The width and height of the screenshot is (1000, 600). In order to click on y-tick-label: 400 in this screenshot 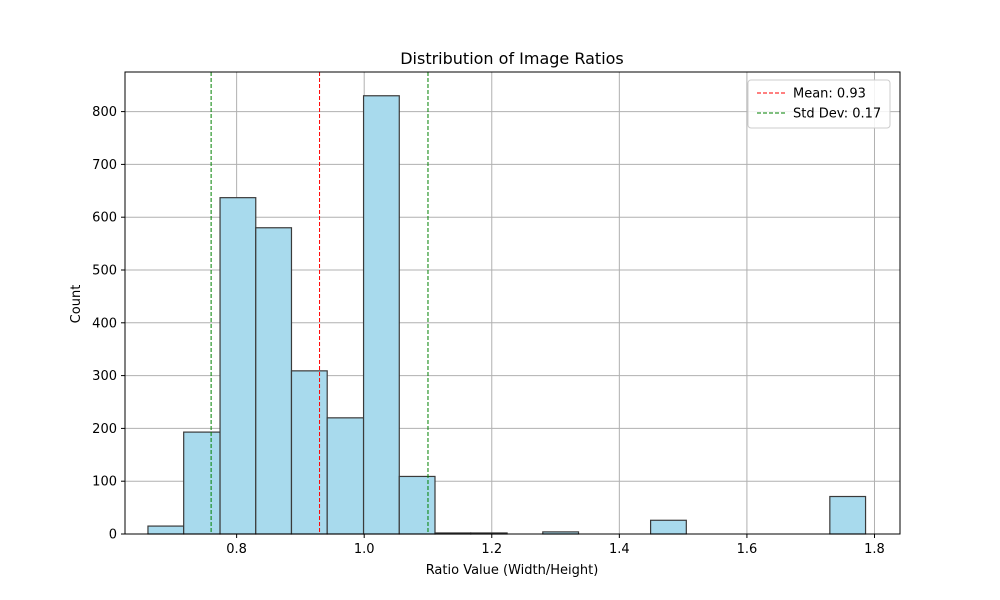, I will do `click(104, 323)`.